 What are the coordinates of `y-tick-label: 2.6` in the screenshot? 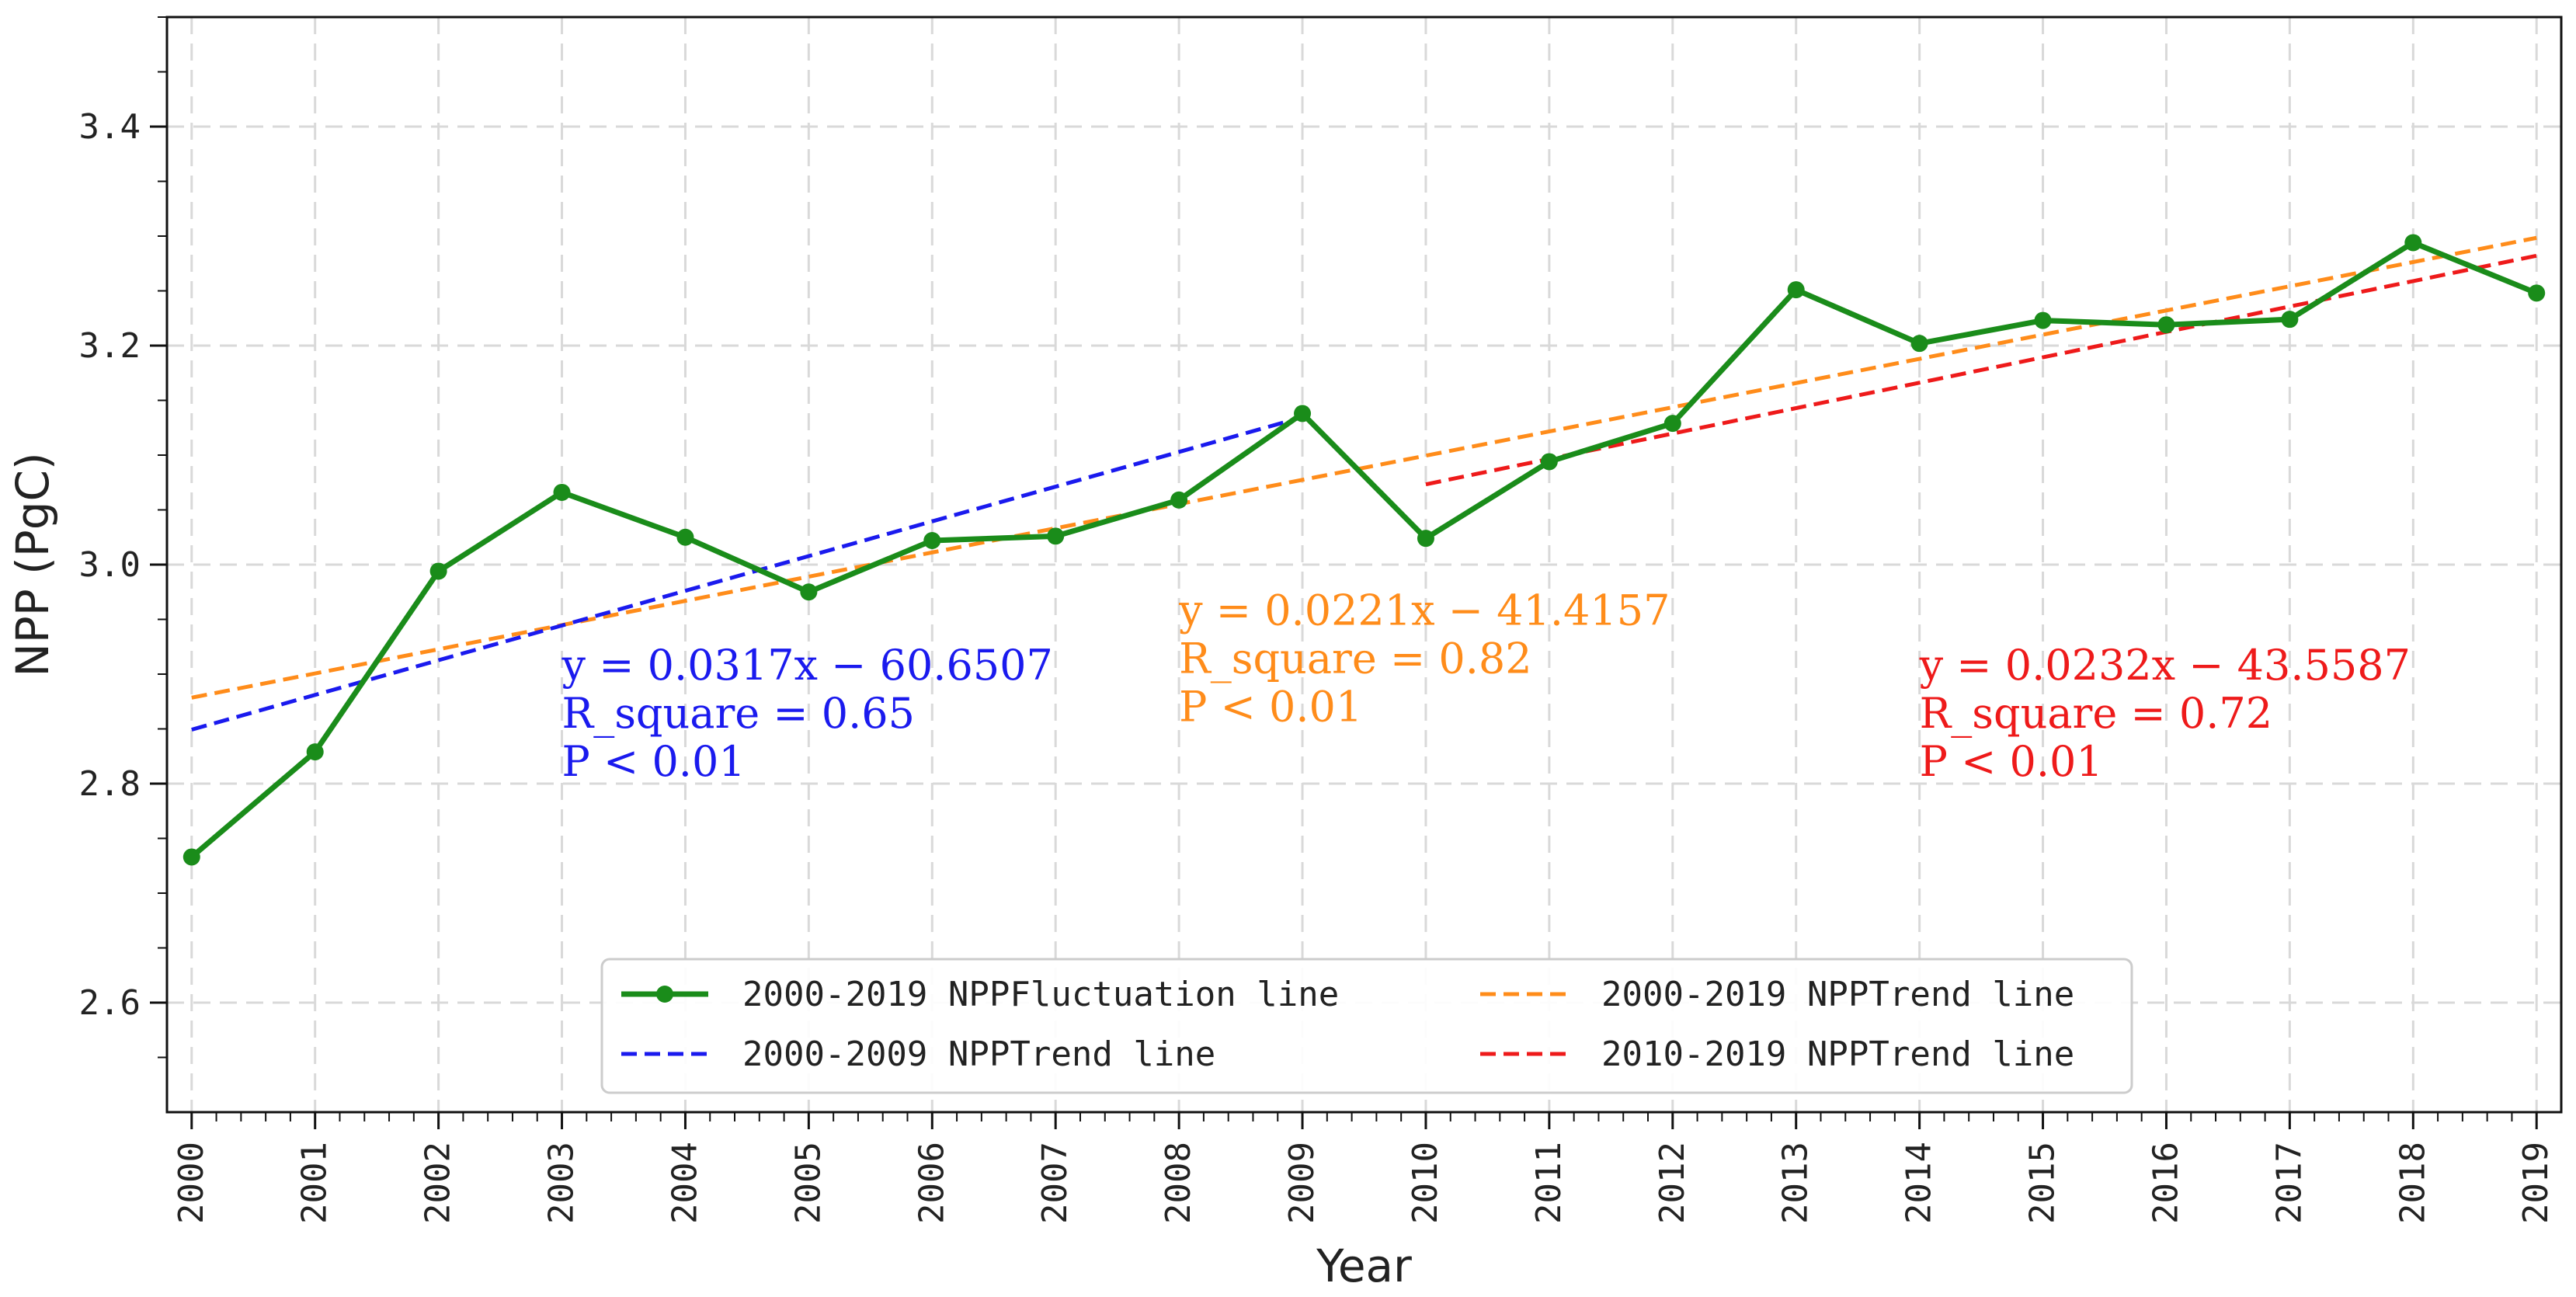 It's located at (110, 1003).